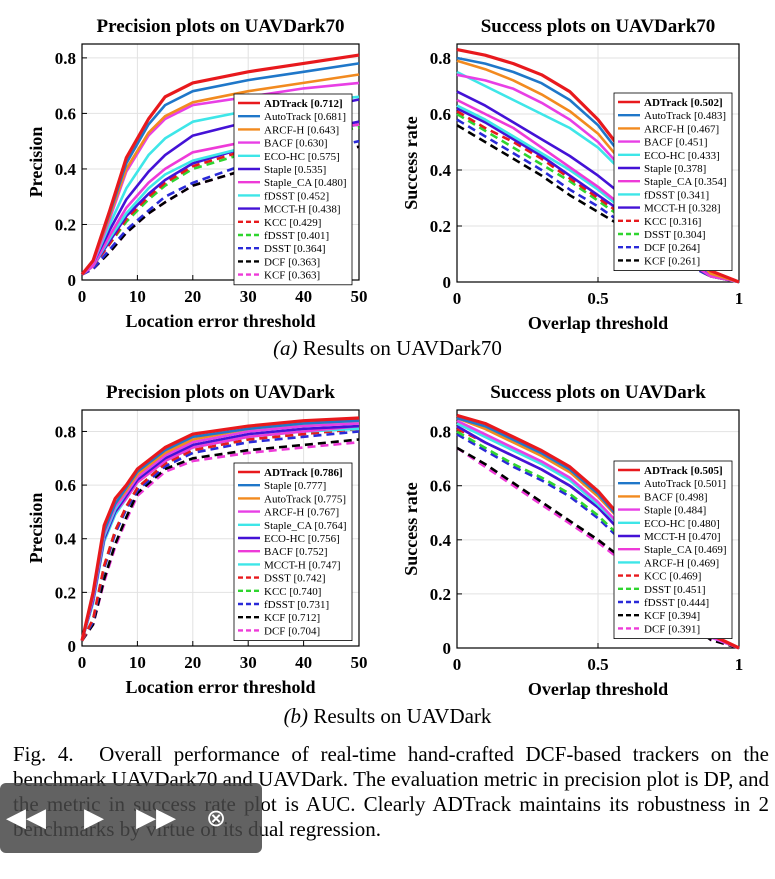 The width and height of the screenshot is (775, 879). What do you see at coordinates (676, 195) in the screenshot?
I see `legend-entry: fDSST [0.341]` at bounding box center [676, 195].